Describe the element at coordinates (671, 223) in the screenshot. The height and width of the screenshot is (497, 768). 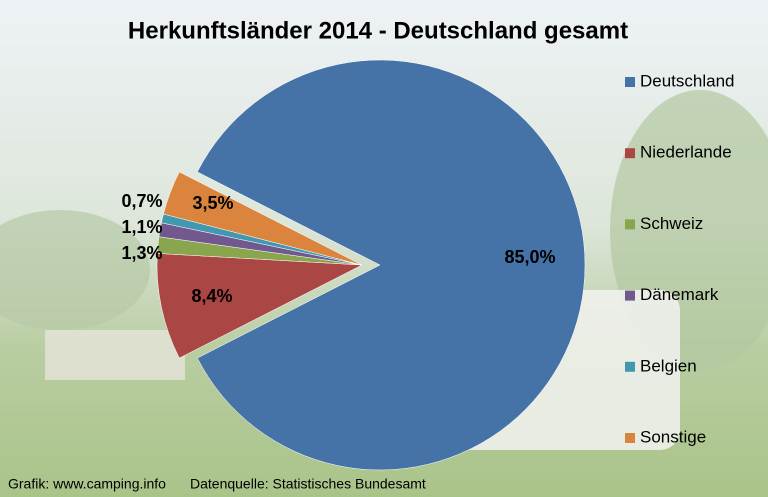
I see `legend-label: Schweiz` at that location.